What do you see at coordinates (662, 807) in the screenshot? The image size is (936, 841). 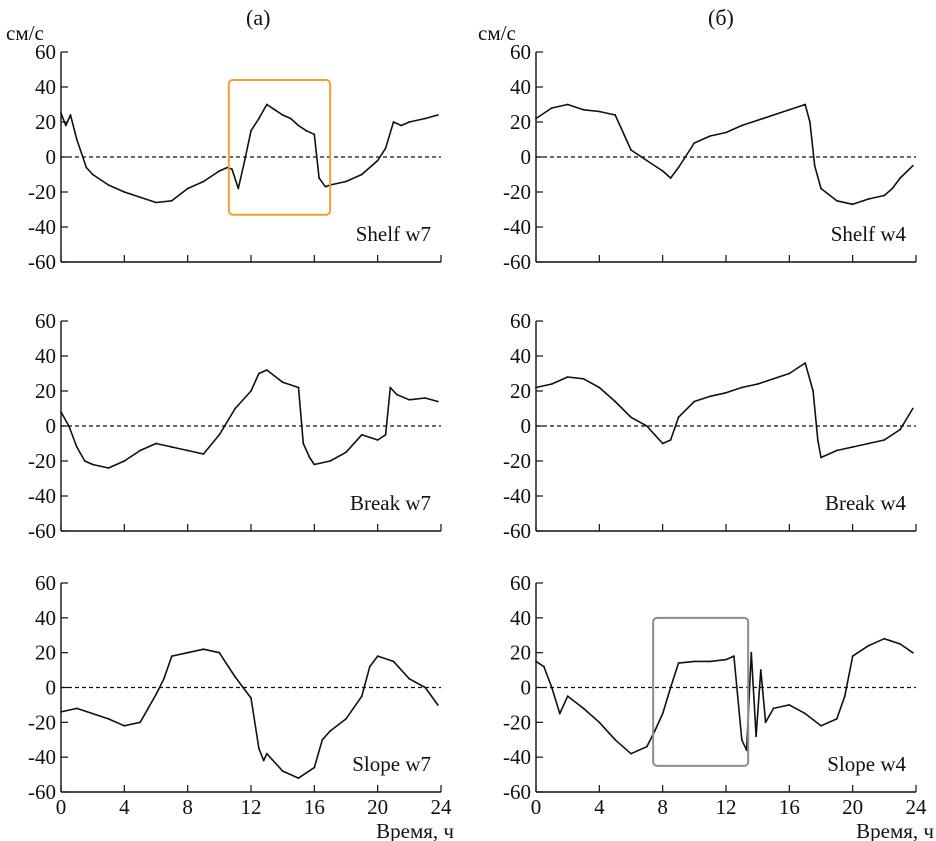 I see `x-tick-label: 8` at bounding box center [662, 807].